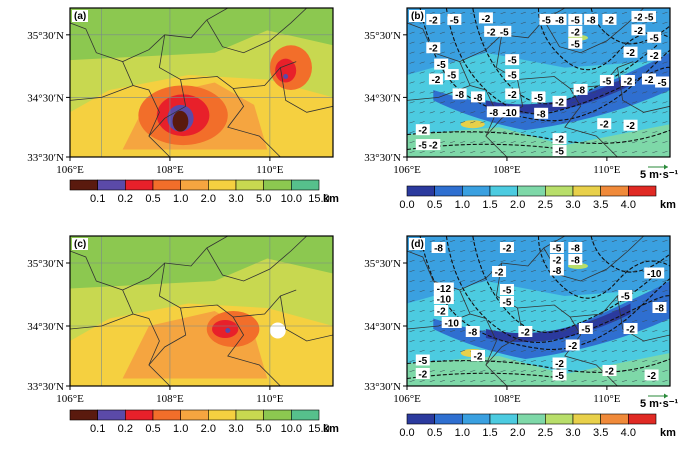 This screenshot has width=695, height=452. Describe the element at coordinates (538, 82) in the screenshot. I see `plot-frame` at that location.